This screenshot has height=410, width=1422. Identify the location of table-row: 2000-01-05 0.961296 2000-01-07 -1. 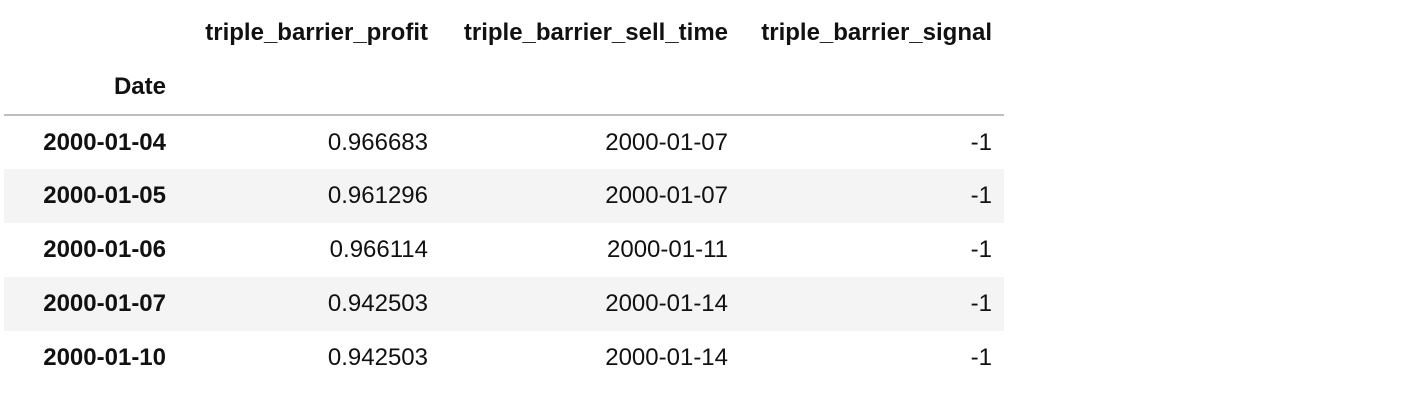
(504, 196).